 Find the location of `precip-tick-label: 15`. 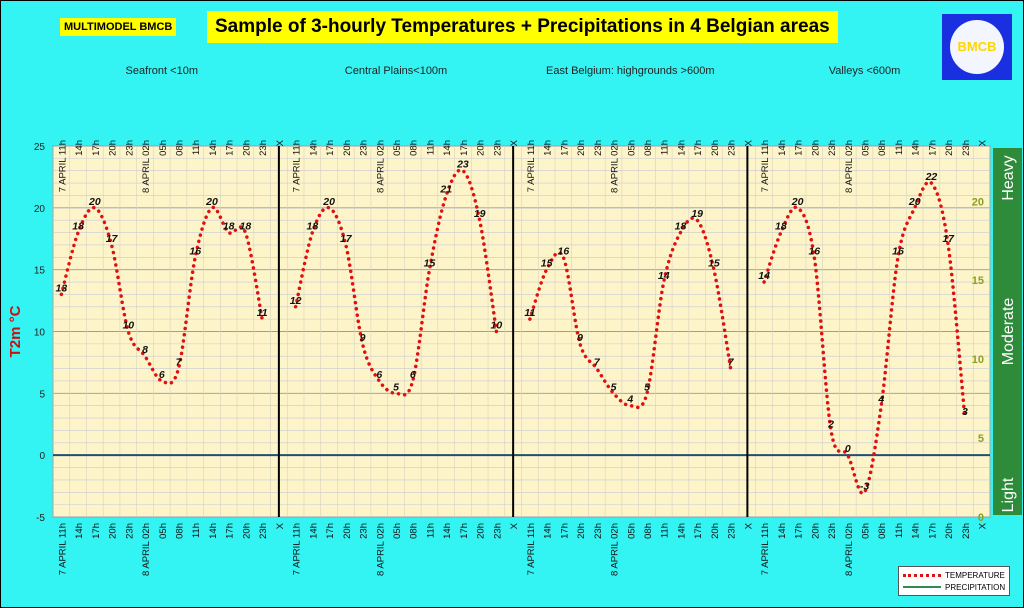

precip-tick-label: 15 is located at coordinates (978, 281).